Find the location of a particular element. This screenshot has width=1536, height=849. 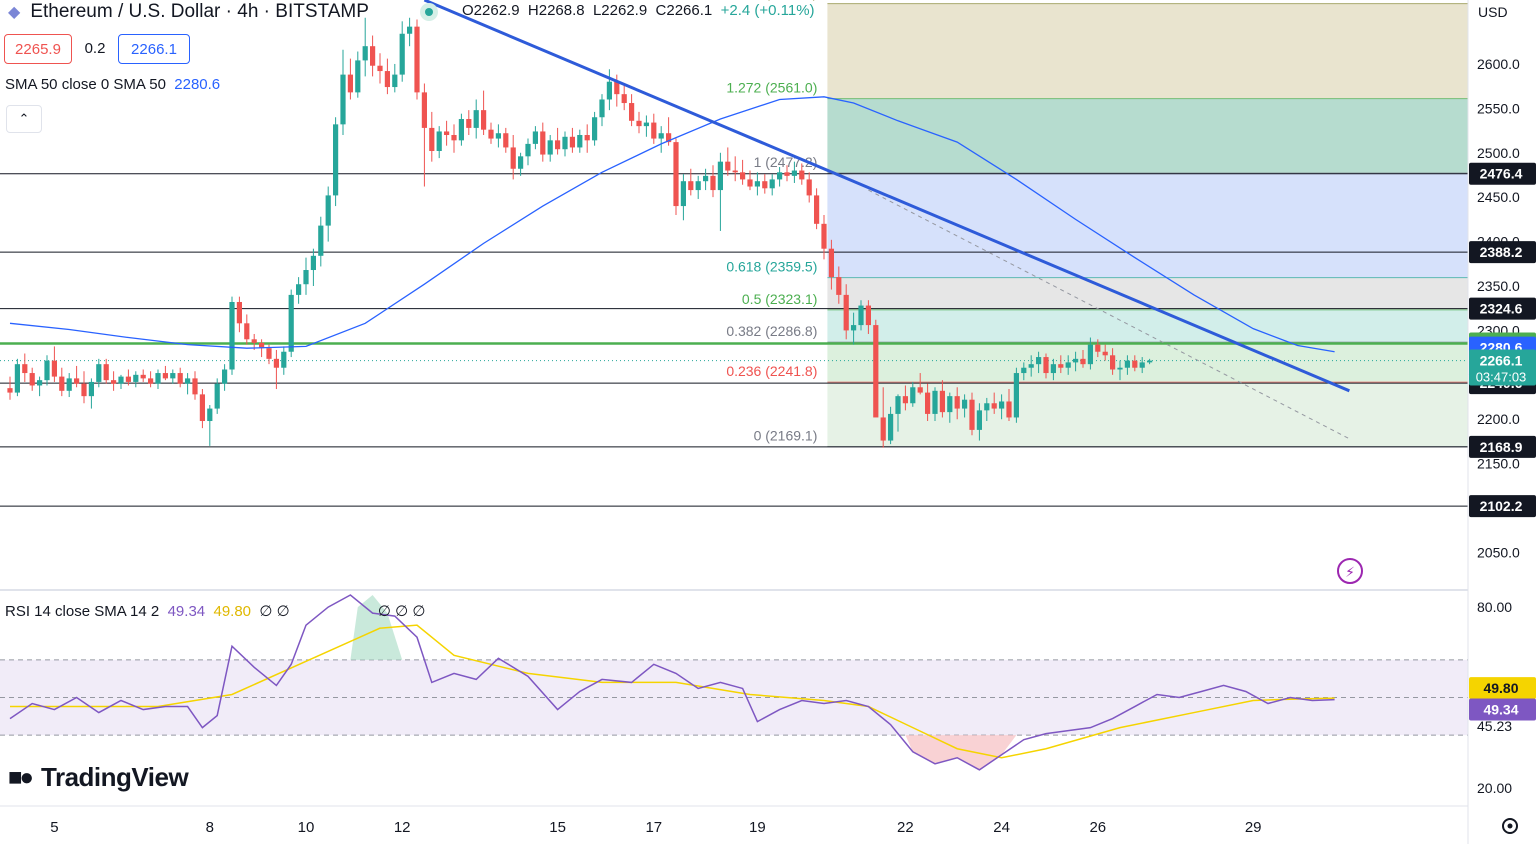

price-tick-label: 2200.0 is located at coordinates (1498, 419).